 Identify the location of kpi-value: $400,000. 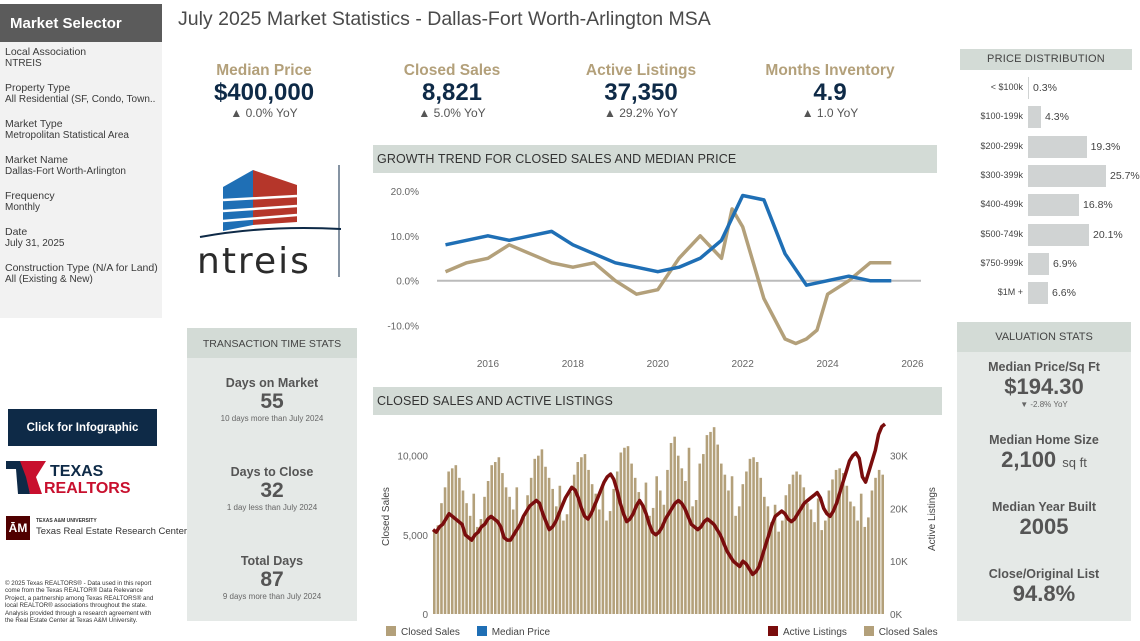
(264, 92).